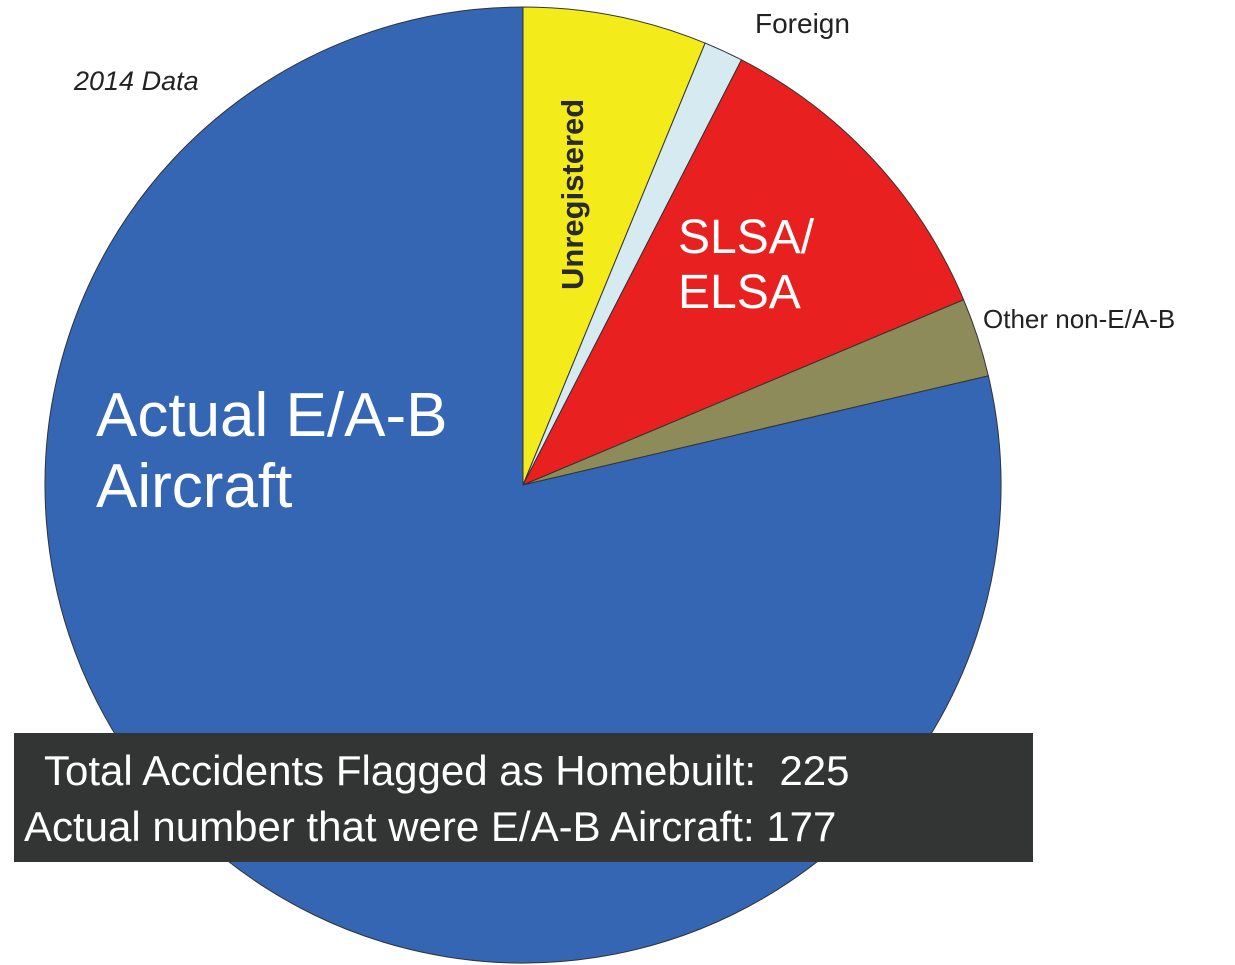 This screenshot has height=965, width=1235. I want to click on annotation-text: Actual number that were E/A-B Aircraft:, so click(389, 826).